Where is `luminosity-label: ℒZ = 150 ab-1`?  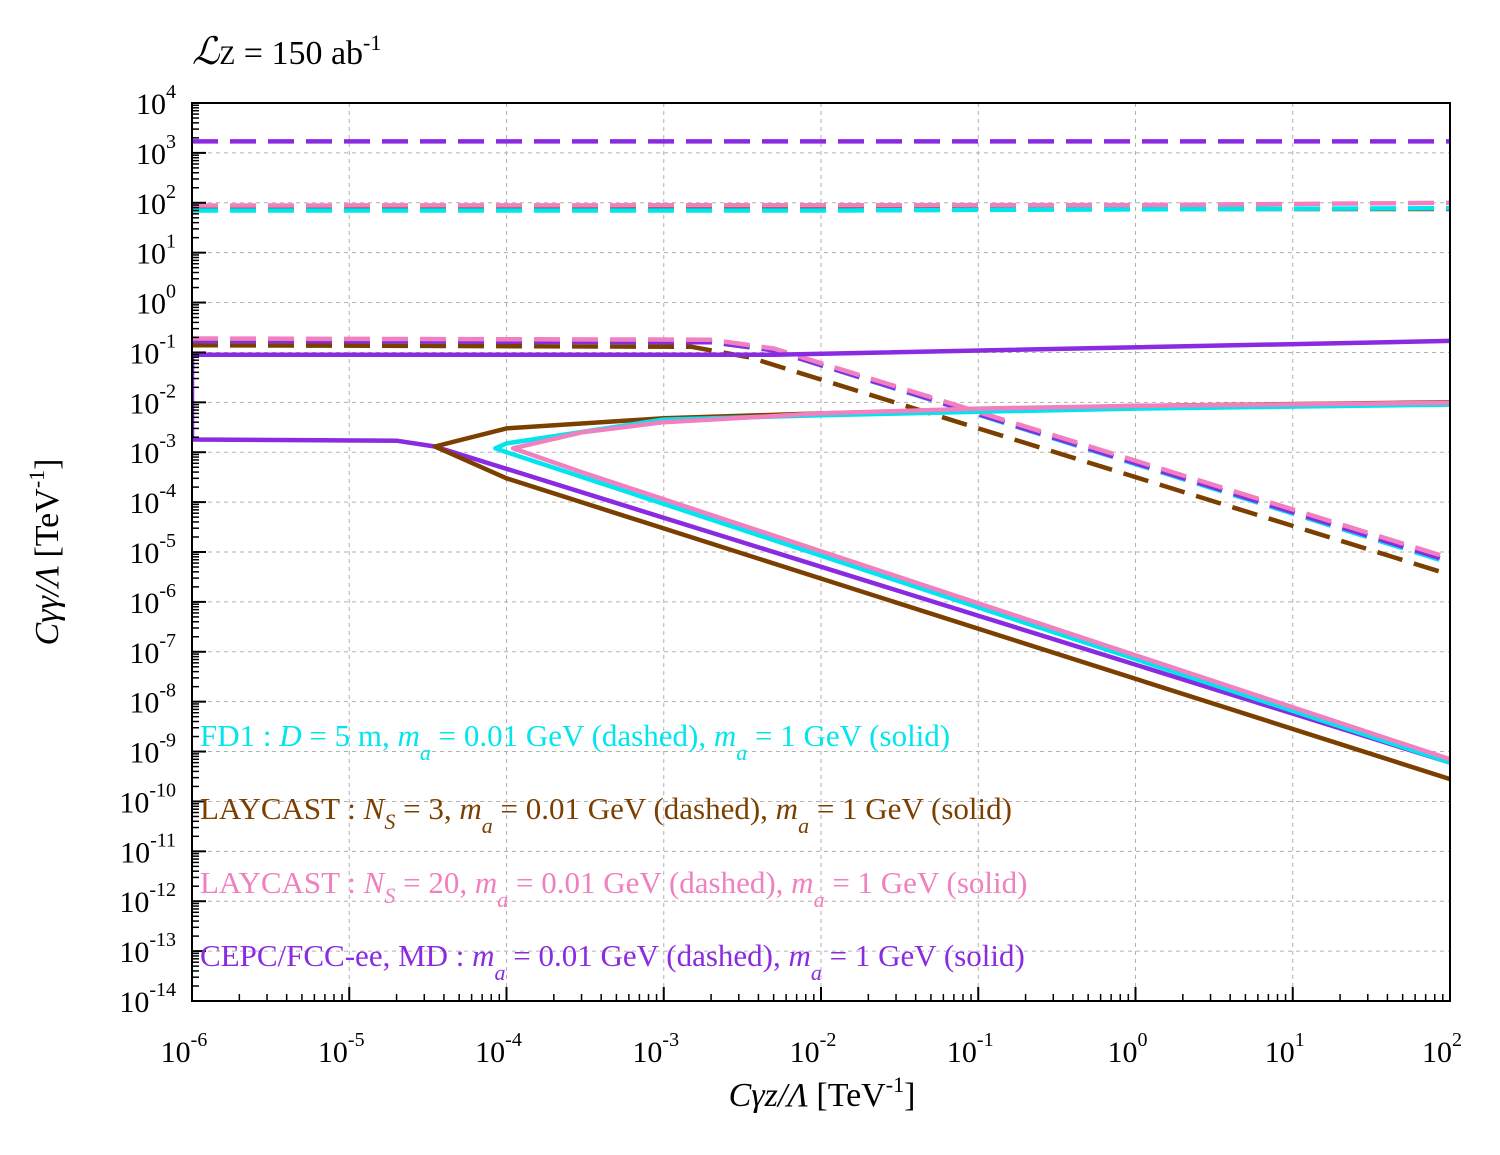
luminosity-label: ℒZ = 150 ab-1 is located at coordinates (286, 51).